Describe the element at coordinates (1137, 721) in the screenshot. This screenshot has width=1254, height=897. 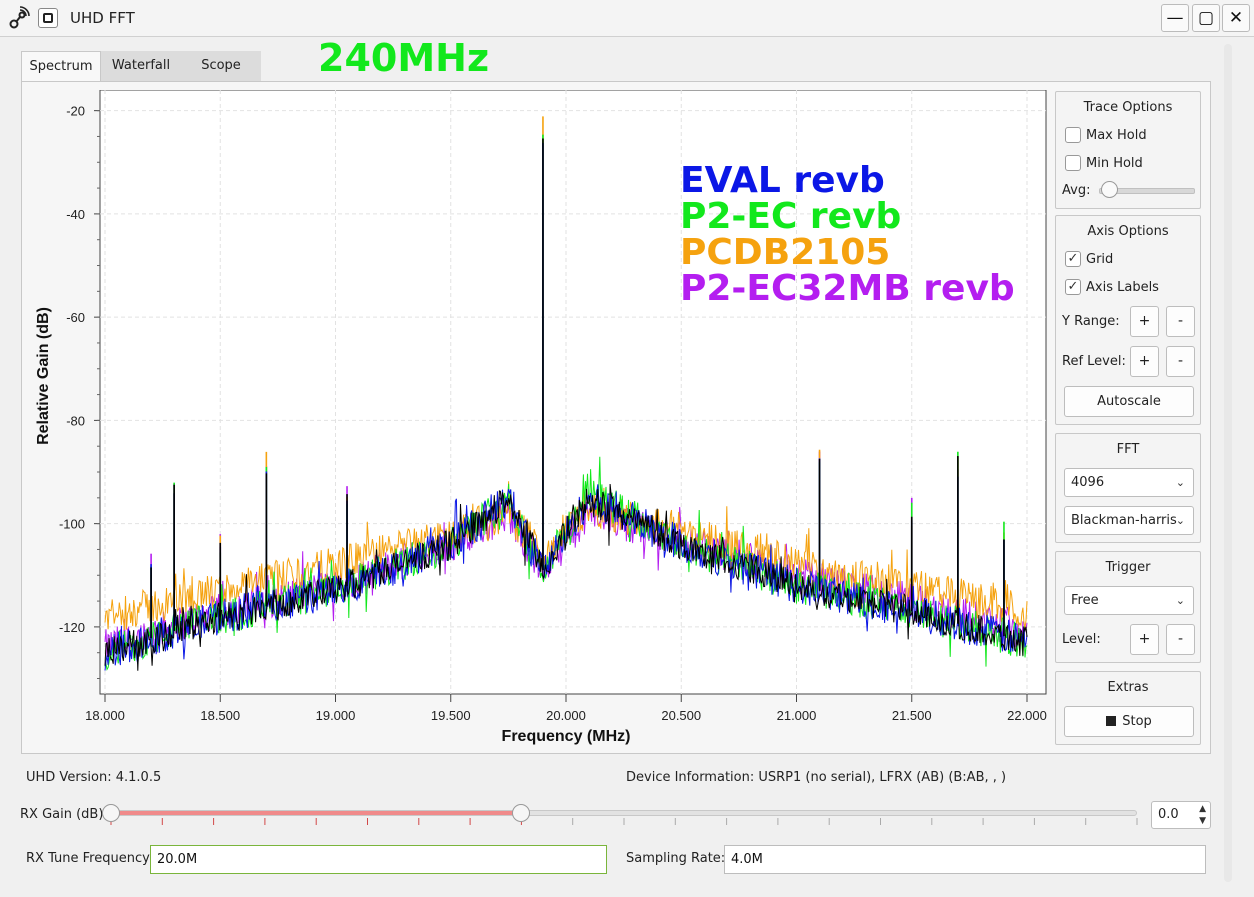
I see `stop-label: Stop` at that location.